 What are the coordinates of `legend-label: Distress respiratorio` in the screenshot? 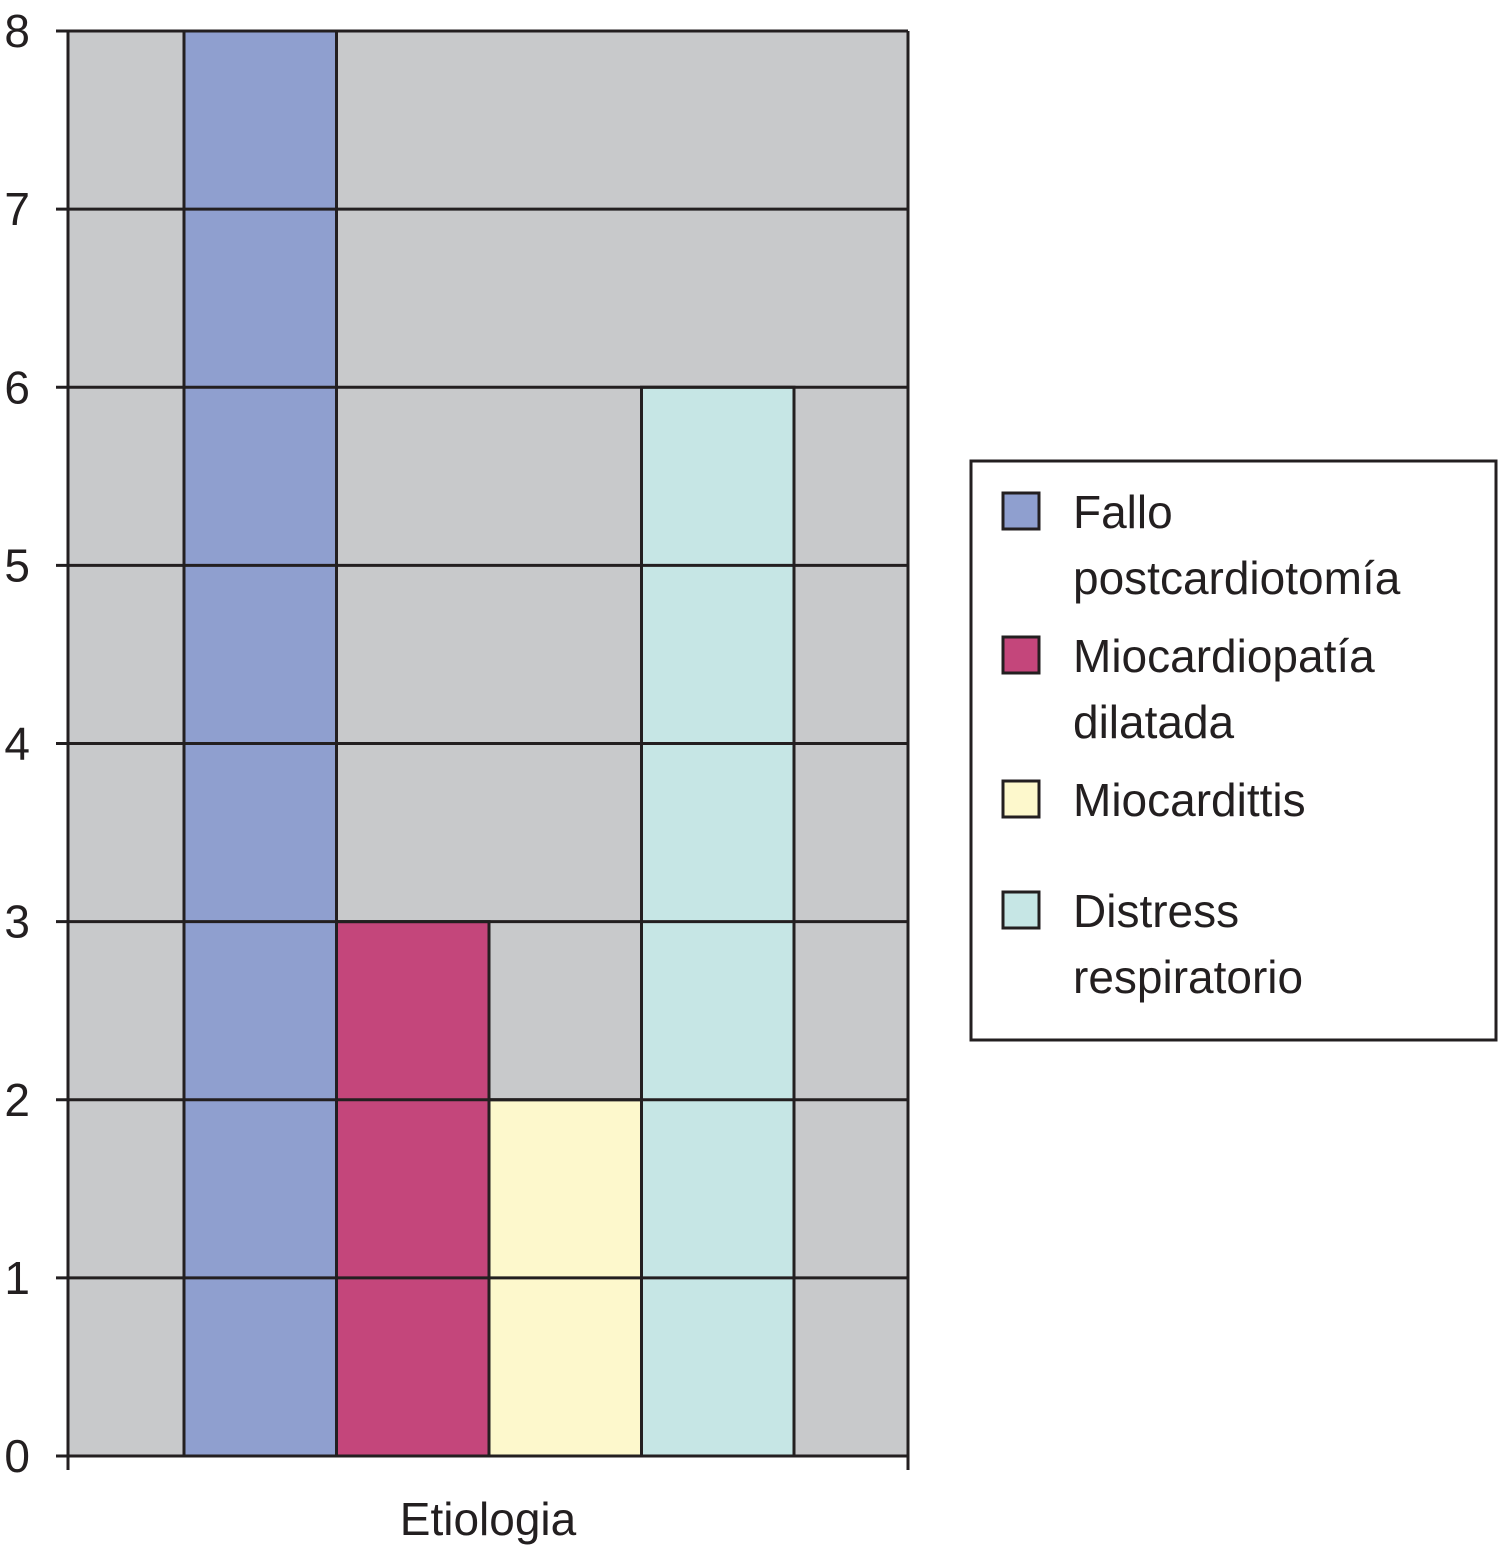 It's located at (1188, 944).